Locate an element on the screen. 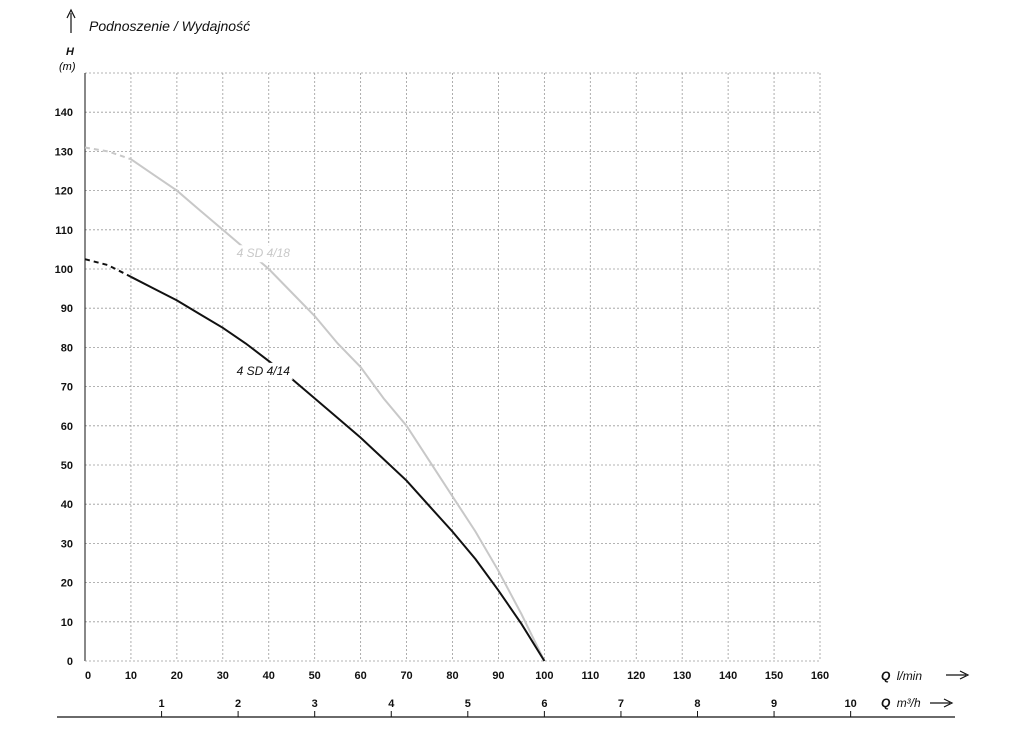 The image size is (1019, 729). x-tick-label: 60 is located at coordinates (361, 676).